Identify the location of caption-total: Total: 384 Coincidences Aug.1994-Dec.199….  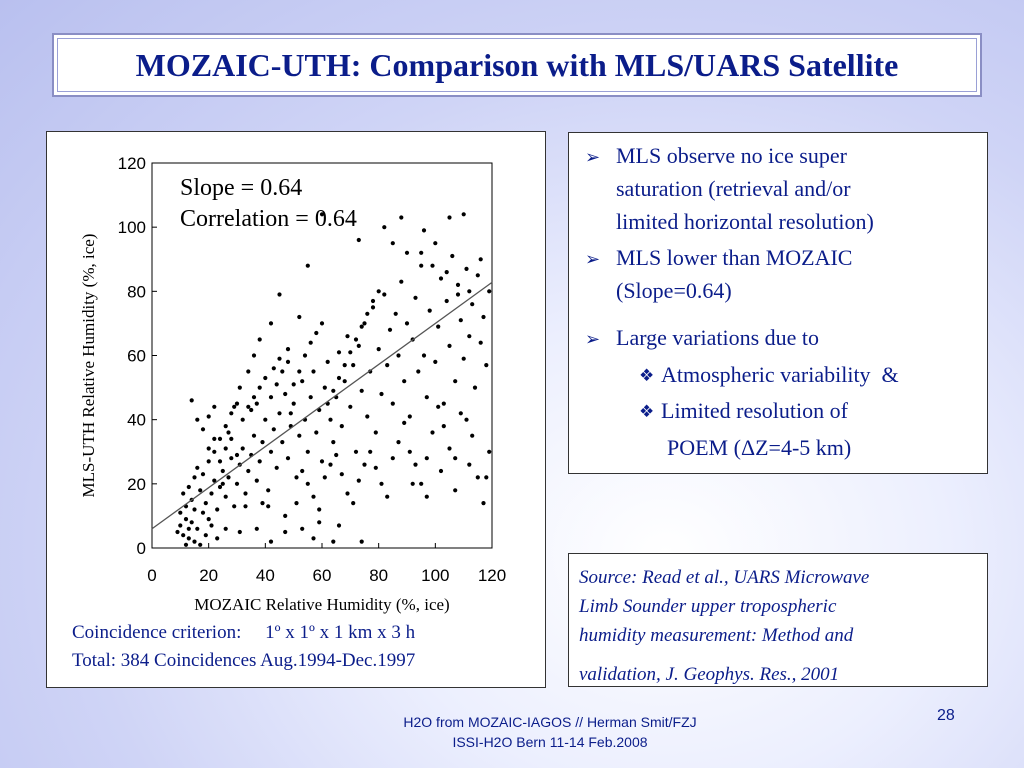
(244, 660).